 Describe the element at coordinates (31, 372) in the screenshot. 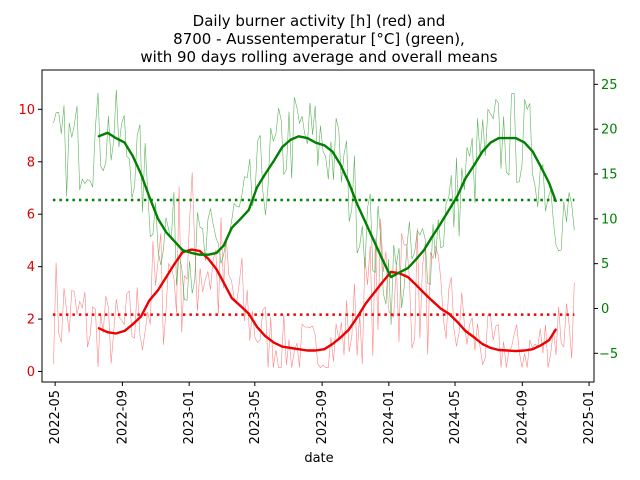

I see `left-y-tick-label: 0` at that location.